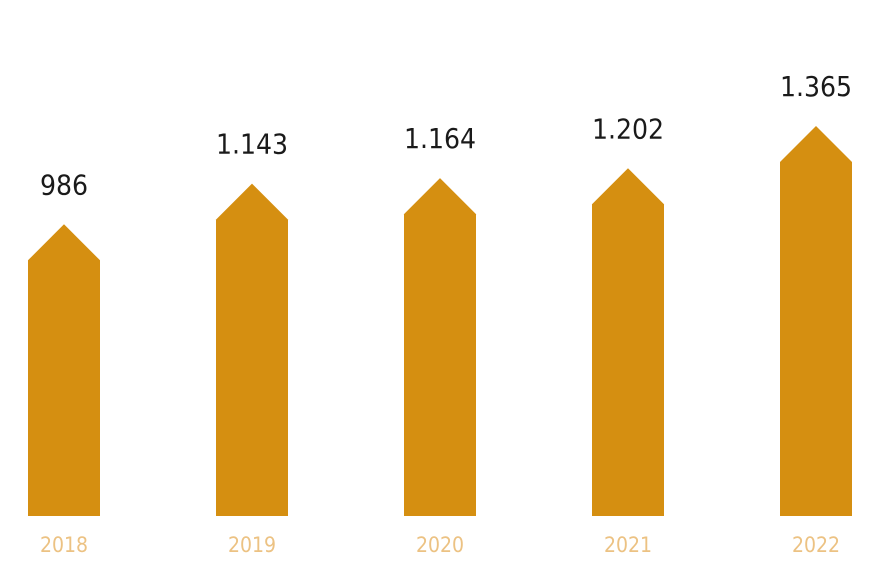 The height and width of the screenshot is (583, 888). Describe the element at coordinates (252, 545) in the screenshot. I see `x-tick-label-2019: 2019` at that location.